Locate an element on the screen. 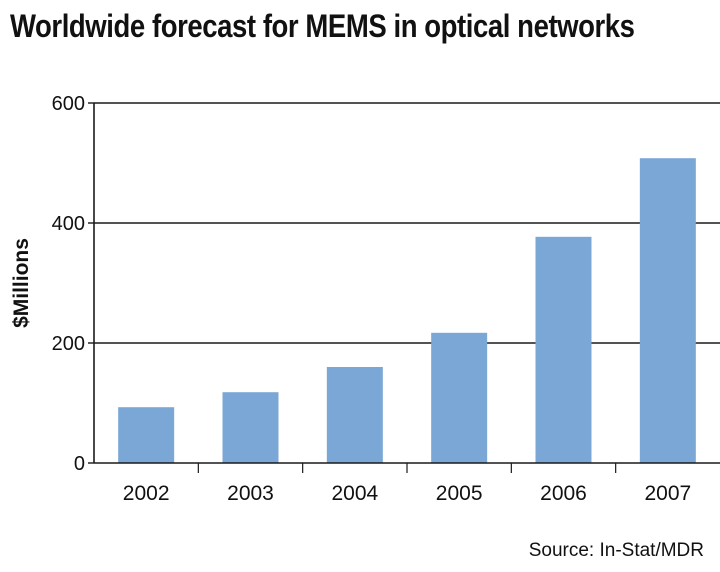 The width and height of the screenshot is (720, 572). x-tick-label: 2002 is located at coordinates (146, 493).